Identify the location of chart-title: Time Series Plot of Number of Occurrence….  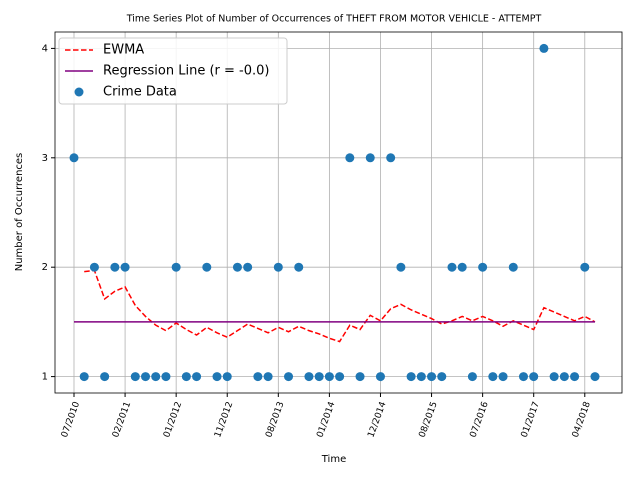
(334, 19).